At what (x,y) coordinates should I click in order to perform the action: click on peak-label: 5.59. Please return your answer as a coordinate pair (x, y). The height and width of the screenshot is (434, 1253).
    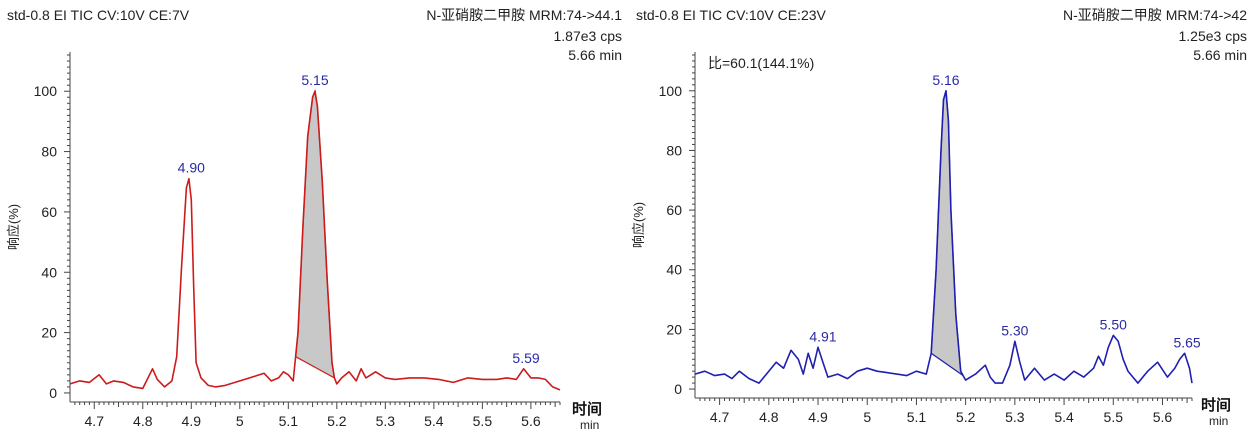
    Looking at the image, I should click on (525, 358).